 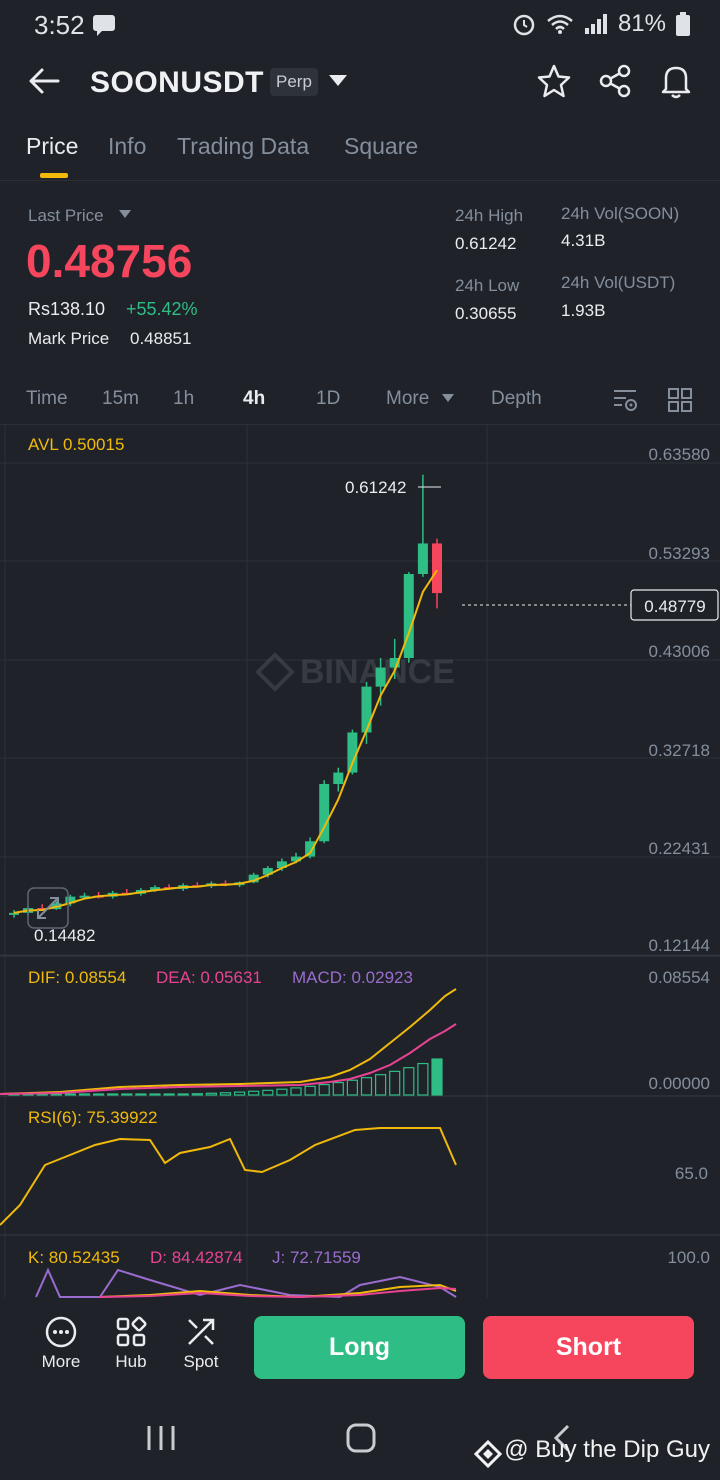 What do you see at coordinates (47, 398) in the screenshot?
I see `interval-time: Time` at bounding box center [47, 398].